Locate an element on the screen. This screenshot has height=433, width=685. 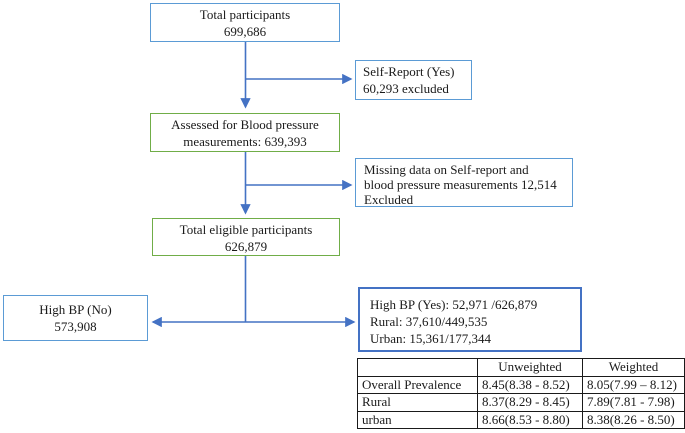
row-weighted-value: 8.38(8.26 - 8.50) is located at coordinates (633, 419).